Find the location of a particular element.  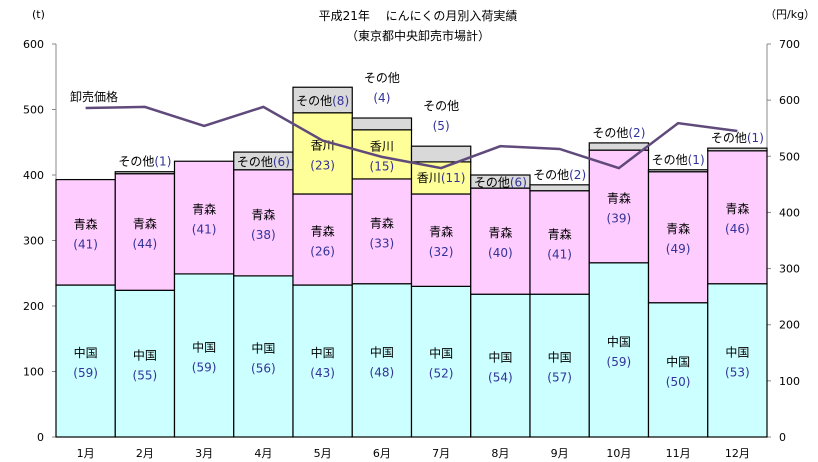

data-label: 中国(50) is located at coordinates (678, 371).